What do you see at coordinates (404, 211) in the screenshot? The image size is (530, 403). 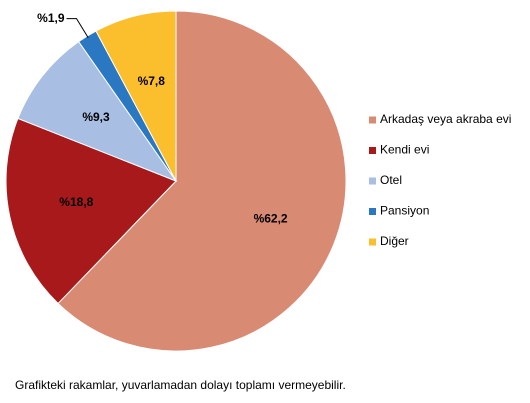 I see `legend-label: Pansiyon` at bounding box center [404, 211].